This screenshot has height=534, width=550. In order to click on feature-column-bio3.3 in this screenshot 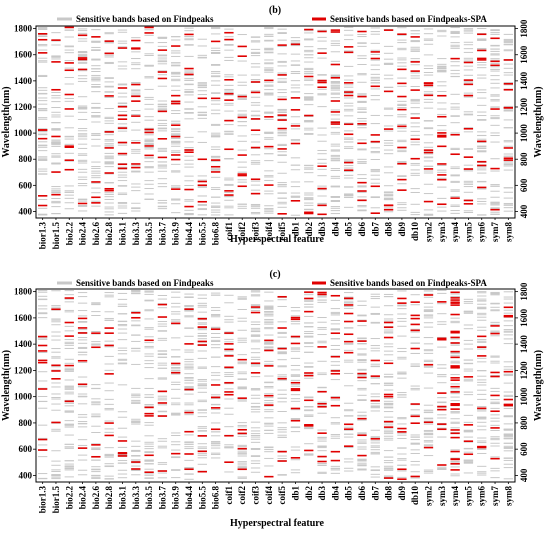, I will do `click(136, 382)`.